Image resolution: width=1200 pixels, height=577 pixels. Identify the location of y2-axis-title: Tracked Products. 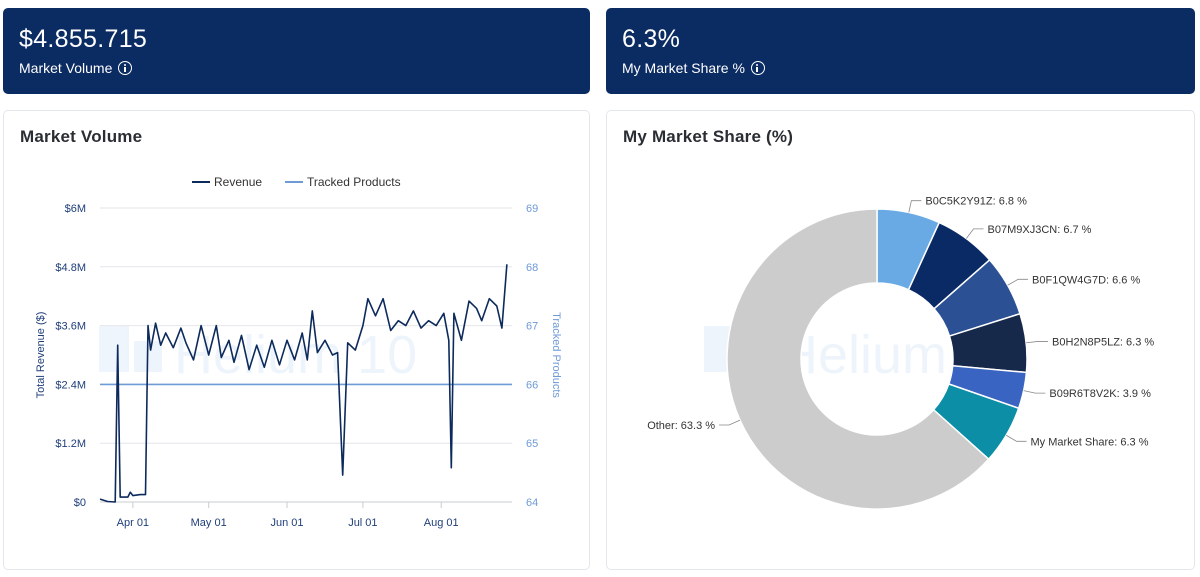
(556, 355).